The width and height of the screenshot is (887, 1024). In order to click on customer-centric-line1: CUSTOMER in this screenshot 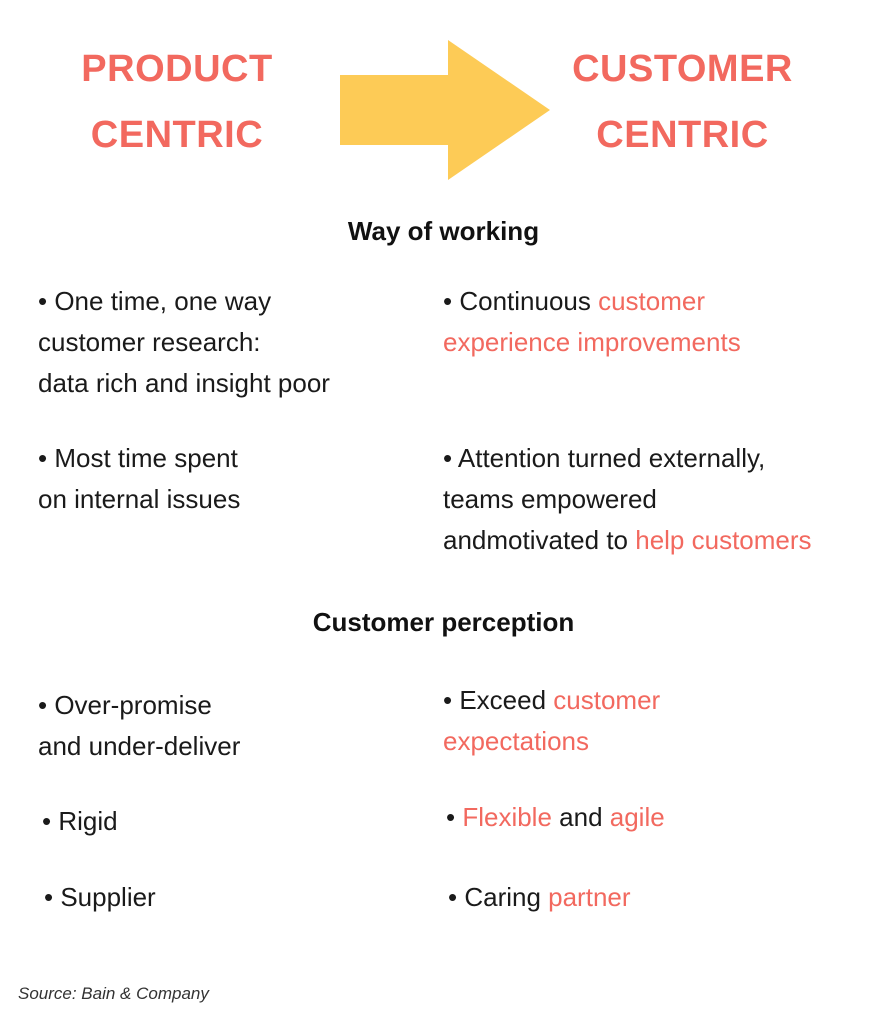, I will do `click(682, 69)`.